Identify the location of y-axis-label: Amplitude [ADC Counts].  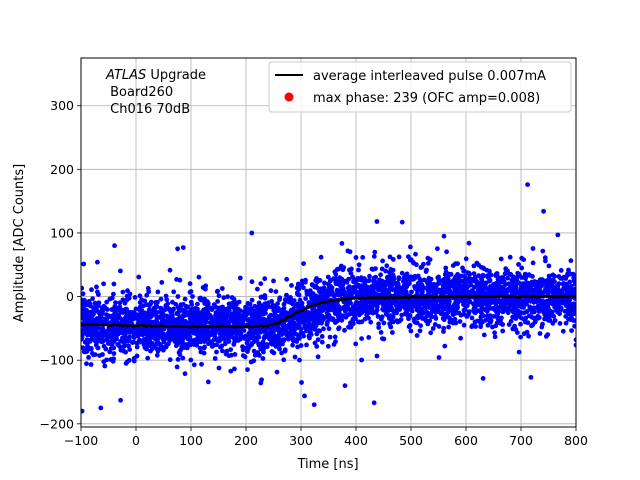
(19, 243).